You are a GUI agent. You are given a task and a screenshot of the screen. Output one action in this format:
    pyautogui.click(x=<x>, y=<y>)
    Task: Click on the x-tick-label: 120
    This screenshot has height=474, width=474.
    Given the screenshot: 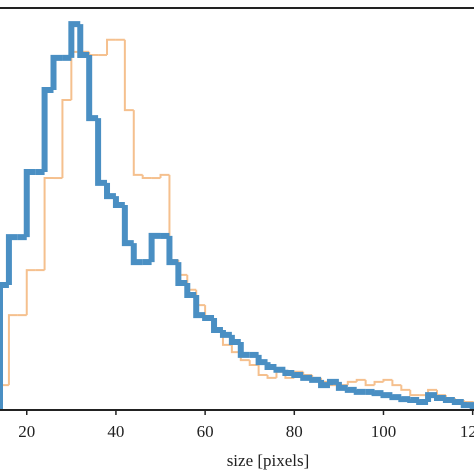 What is the action you would take?
    pyautogui.click(x=467, y=431)
    